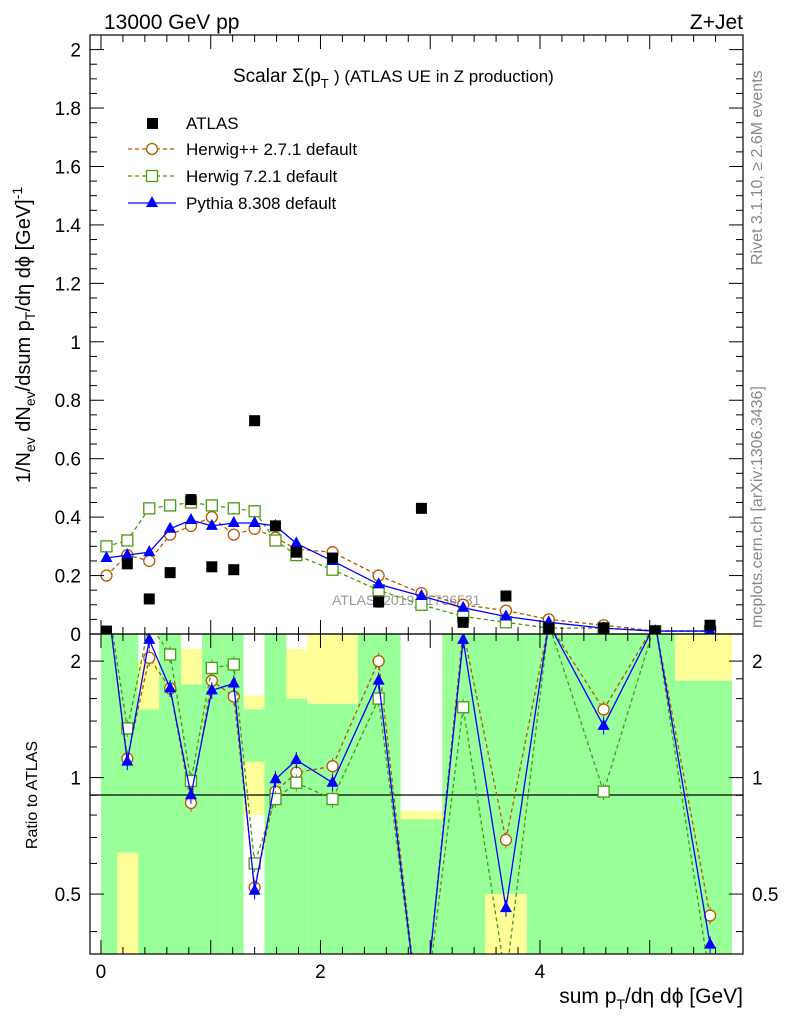 This screenshot has height=1024, width=786. What do you see at coordinates (261, 176) in the screenshot?
I see `legend-label-herwig7: Herwig 7.2.1 default` at bounding box center [261, 176].